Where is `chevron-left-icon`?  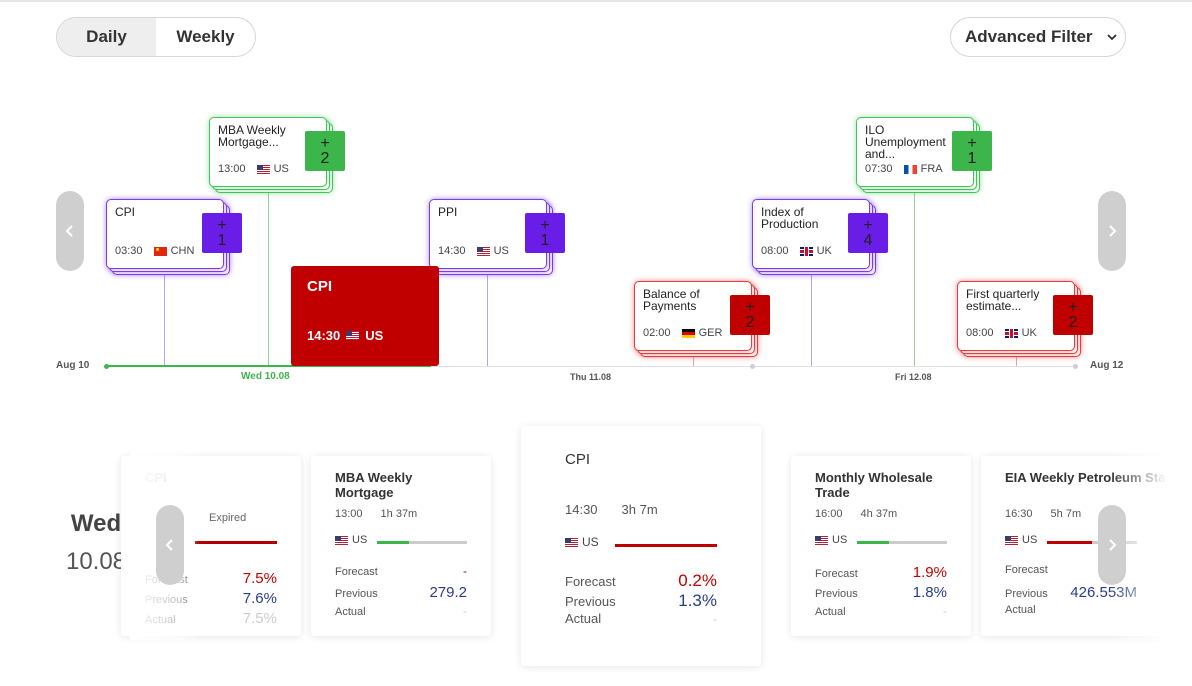 chevron-left-icon is located at coordinates (169, 545).